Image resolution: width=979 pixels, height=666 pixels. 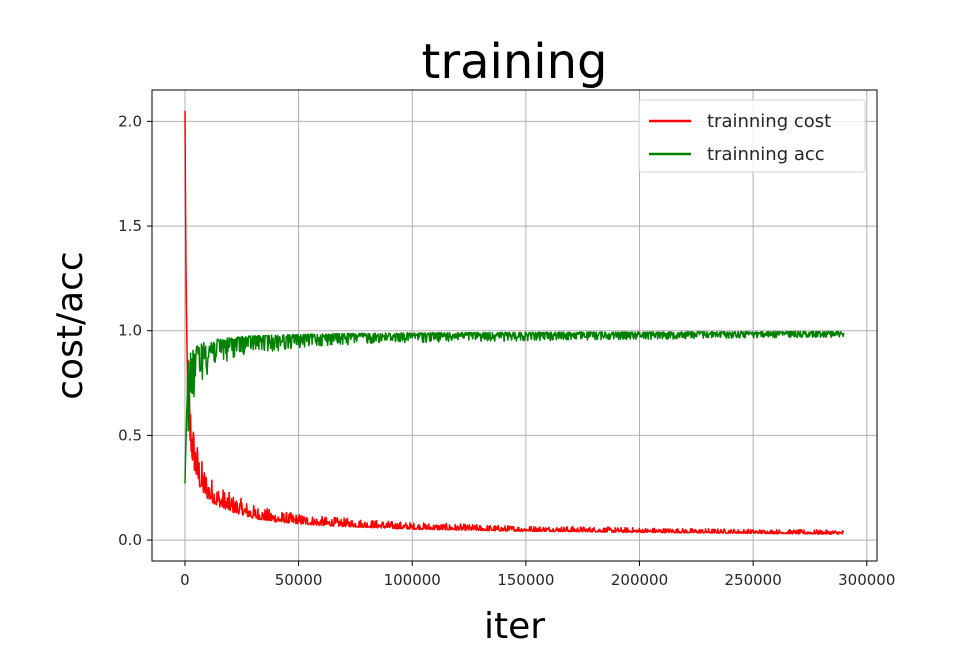 I want to click on legend-label-cost: trainning cost, so click(x=769, y=121).